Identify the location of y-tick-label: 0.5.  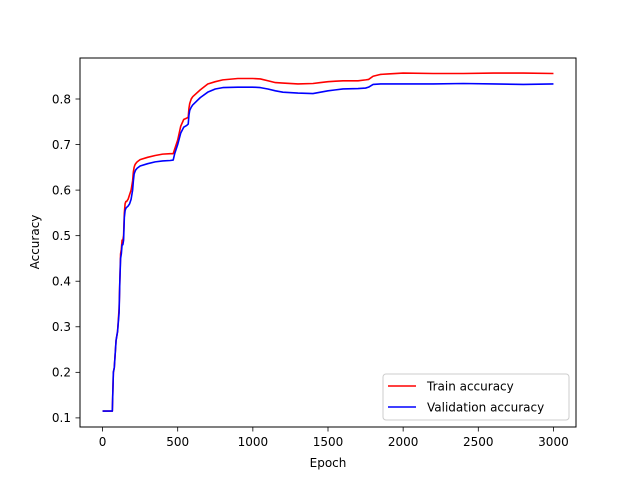
(61, 236).